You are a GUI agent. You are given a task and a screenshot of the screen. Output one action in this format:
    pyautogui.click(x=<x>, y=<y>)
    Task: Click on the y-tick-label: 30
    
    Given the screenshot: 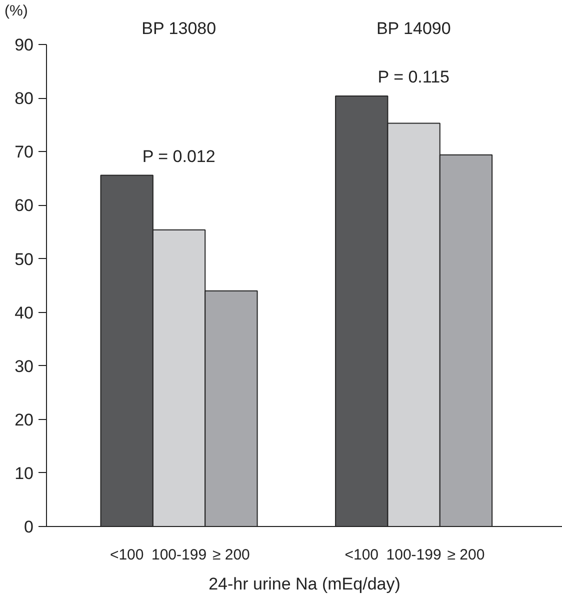 What is the action you would take?
    pyautogui.click(x=24, y=366)
    